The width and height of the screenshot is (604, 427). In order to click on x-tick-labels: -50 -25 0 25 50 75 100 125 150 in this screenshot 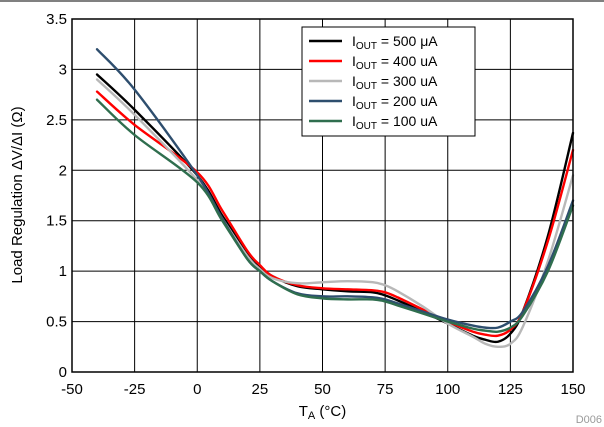, I will do `click(323, 389)`.